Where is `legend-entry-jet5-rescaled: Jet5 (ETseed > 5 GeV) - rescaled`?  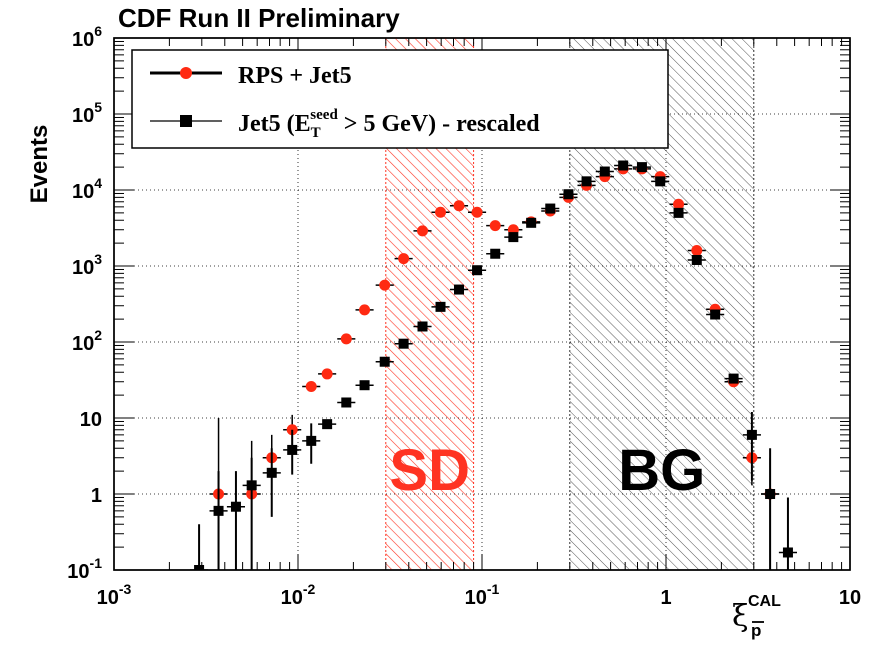 legend-entry-jet5-rescaled: Jet5 (ETseed > 5 GeV) - rescaled is located at coordinates (345, 124).